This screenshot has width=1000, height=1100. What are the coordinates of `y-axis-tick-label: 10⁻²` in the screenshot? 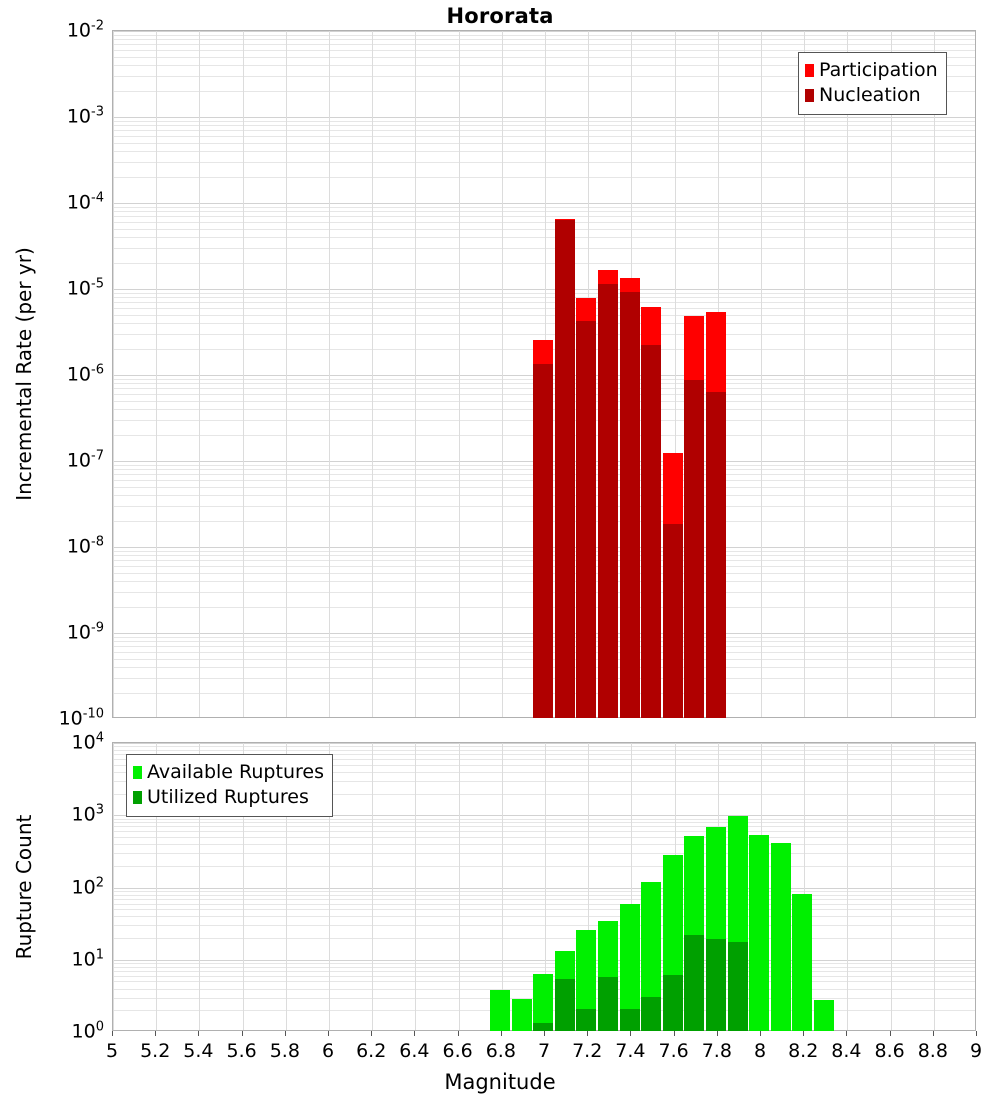 It's located at (85, 30).